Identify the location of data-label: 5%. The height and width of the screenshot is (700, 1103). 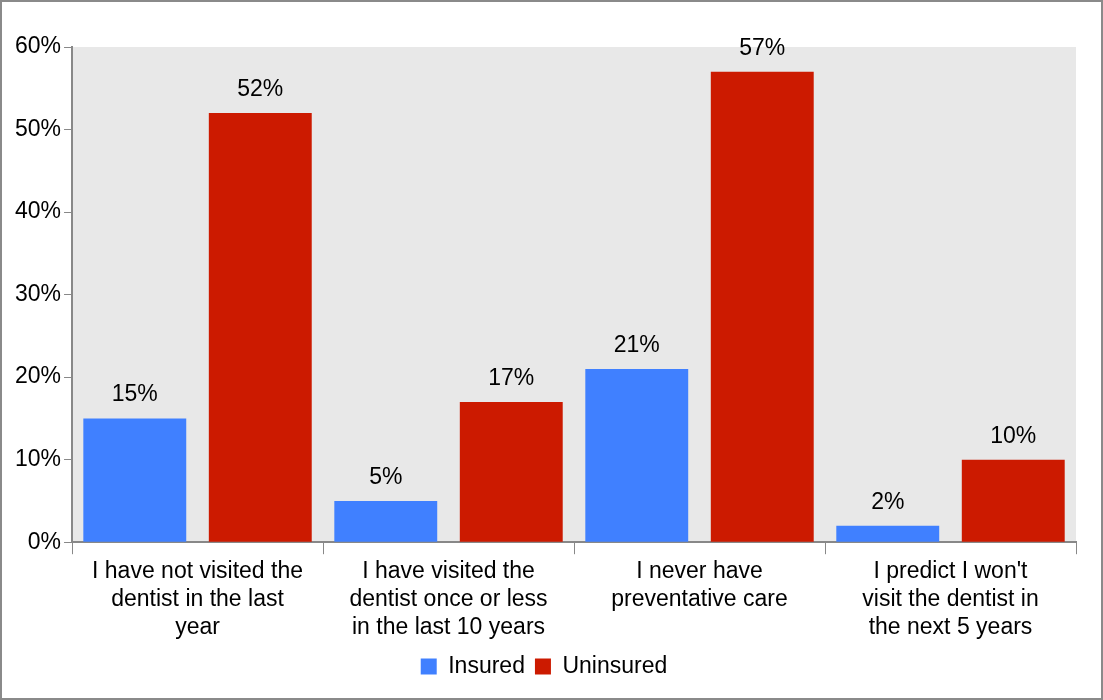
(386, 475).